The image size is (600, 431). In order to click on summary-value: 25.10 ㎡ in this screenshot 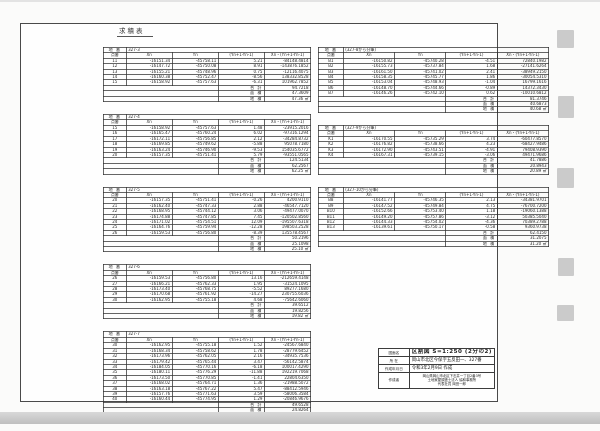, I will do `click(287, 249)`.